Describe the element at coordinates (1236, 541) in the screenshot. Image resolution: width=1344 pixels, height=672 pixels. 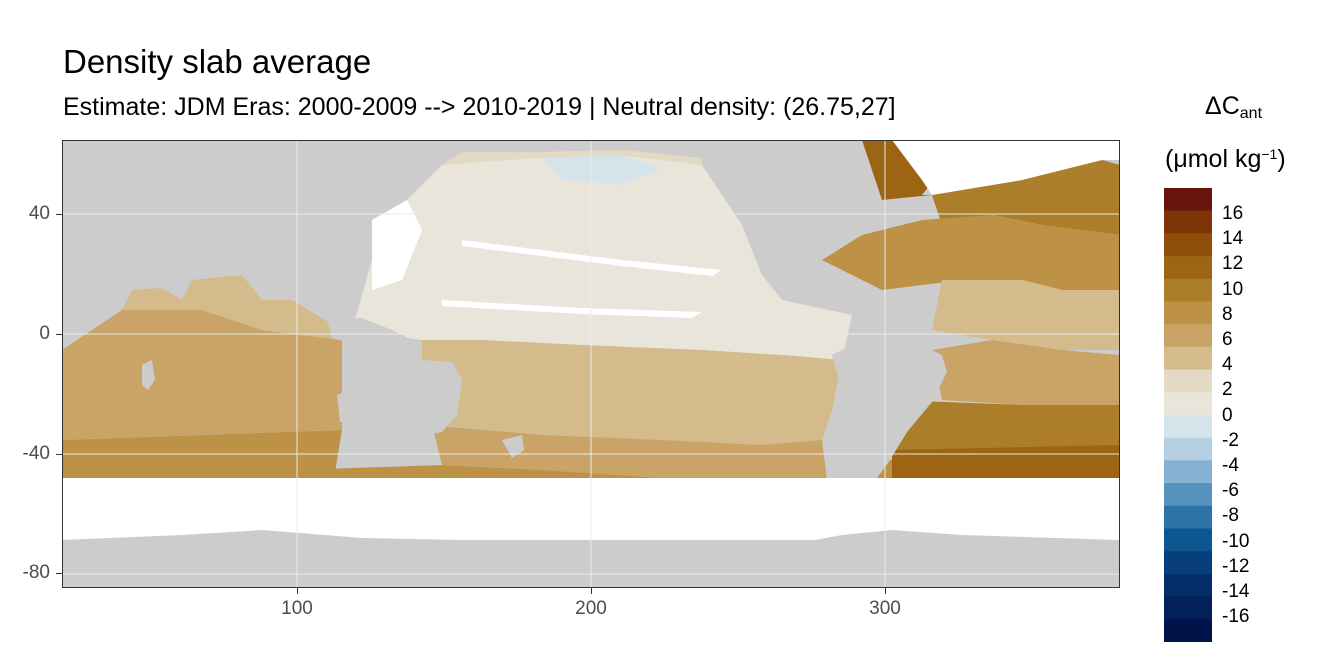
I see `legend-label: -10` at that location.